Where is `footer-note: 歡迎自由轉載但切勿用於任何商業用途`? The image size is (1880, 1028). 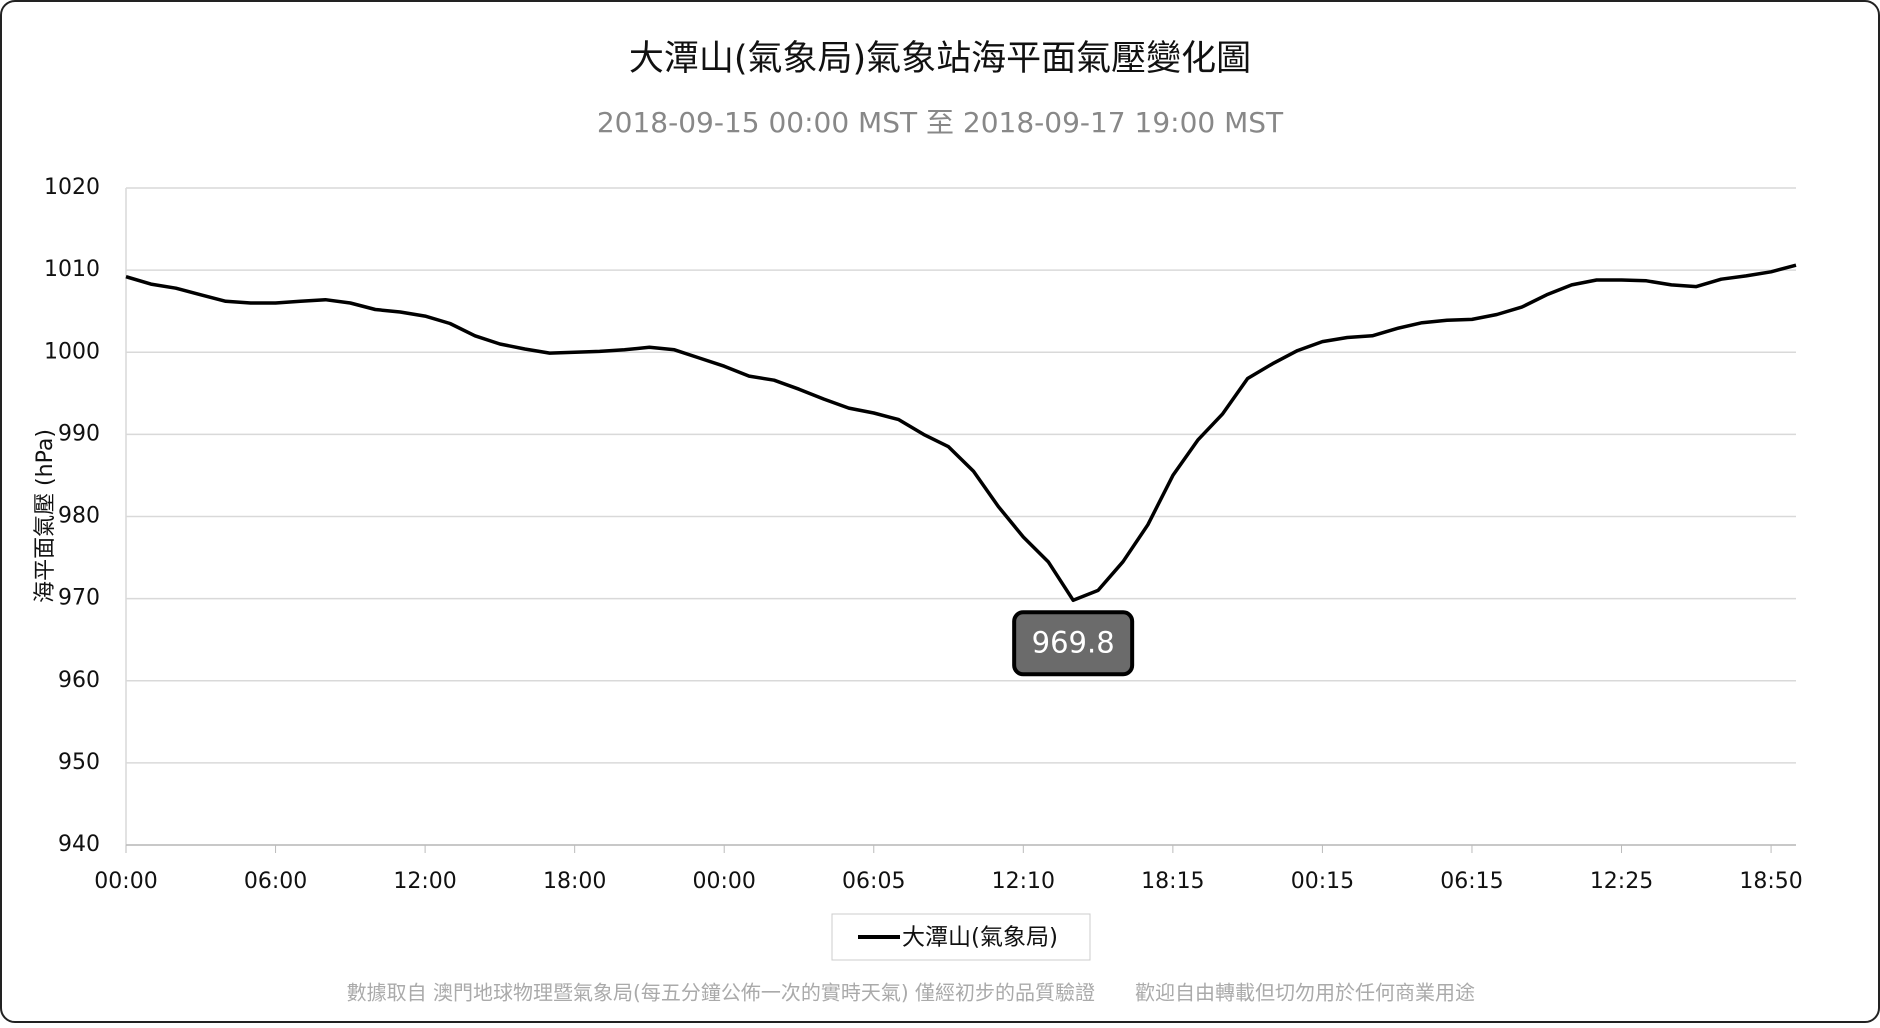 footer-note: 歡迎自由轉載但切勿用於任何商業用途 is located at coordinates (1305, 993).